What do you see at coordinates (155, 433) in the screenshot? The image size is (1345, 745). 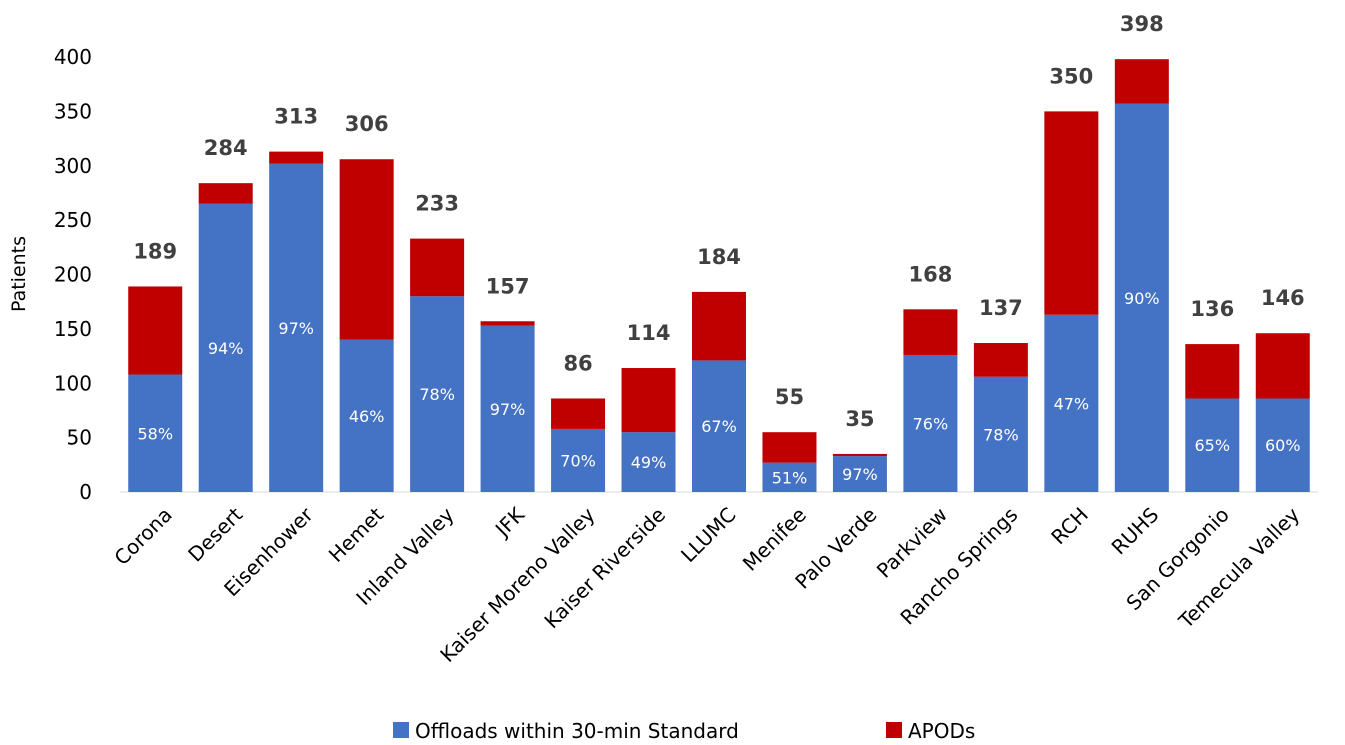 I see `percent-label: 58%` at bounding box center [155, 433].